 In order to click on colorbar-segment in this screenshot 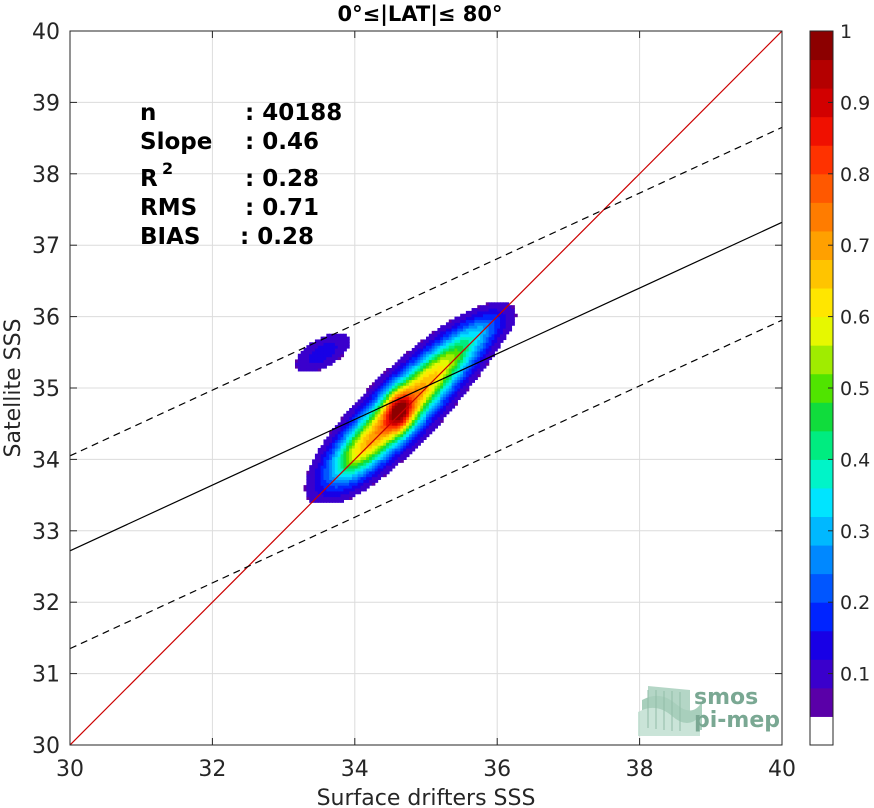, I will do `click(821, 445)`.